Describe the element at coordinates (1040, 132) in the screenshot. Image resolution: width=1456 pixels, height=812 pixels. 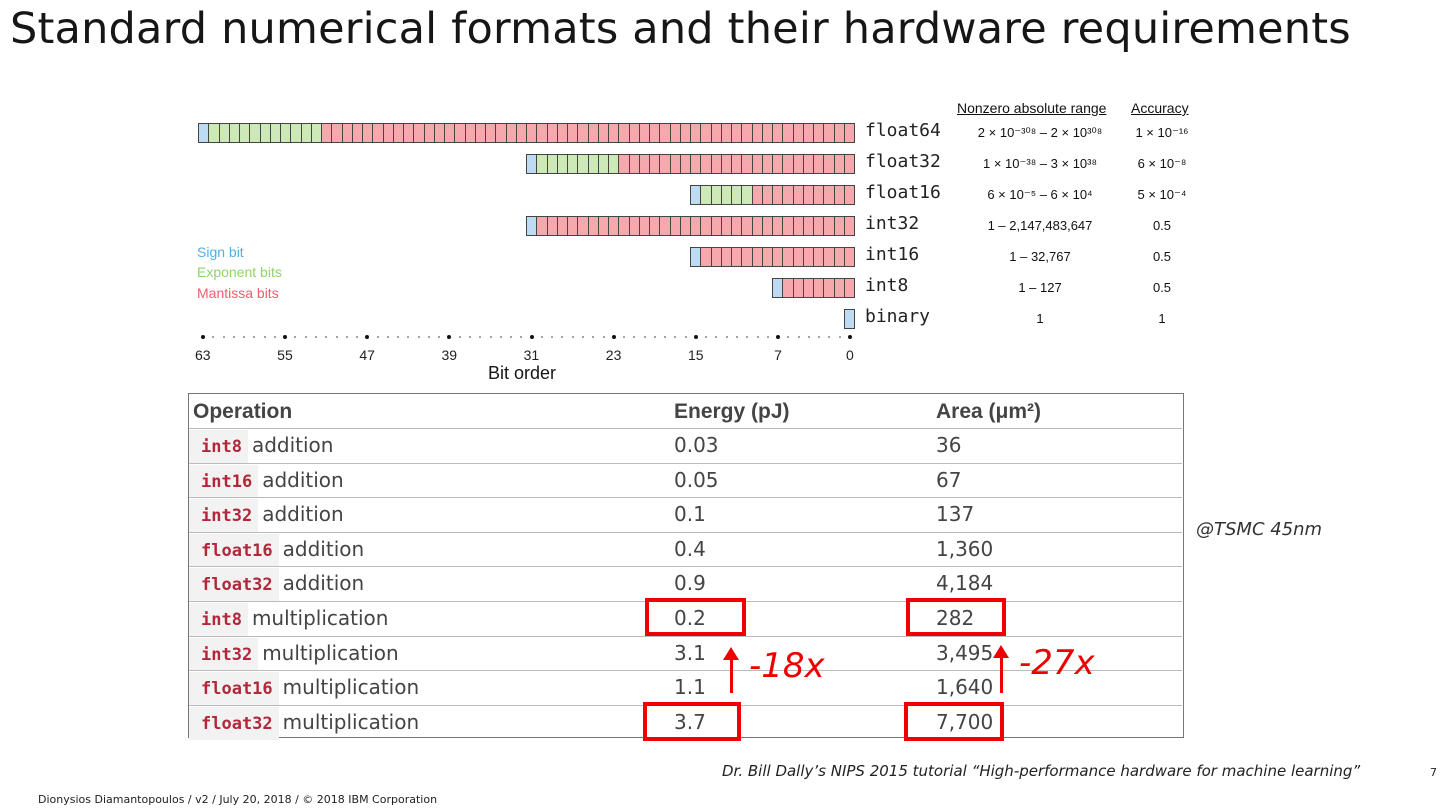
I see `range-float64: 2 × 10⁻³⁰⁸ – 2 × 10³⁰⁸` at that location.